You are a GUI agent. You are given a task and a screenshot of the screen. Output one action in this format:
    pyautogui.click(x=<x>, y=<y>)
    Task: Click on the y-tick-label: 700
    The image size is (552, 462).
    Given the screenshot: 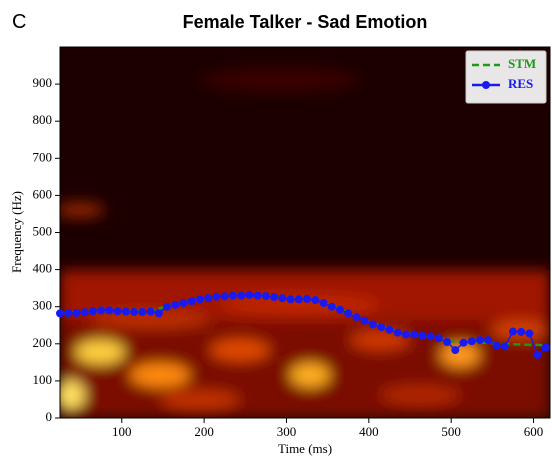 What is the action you would take?
    pyautogui.click(x=43, y=156)
    